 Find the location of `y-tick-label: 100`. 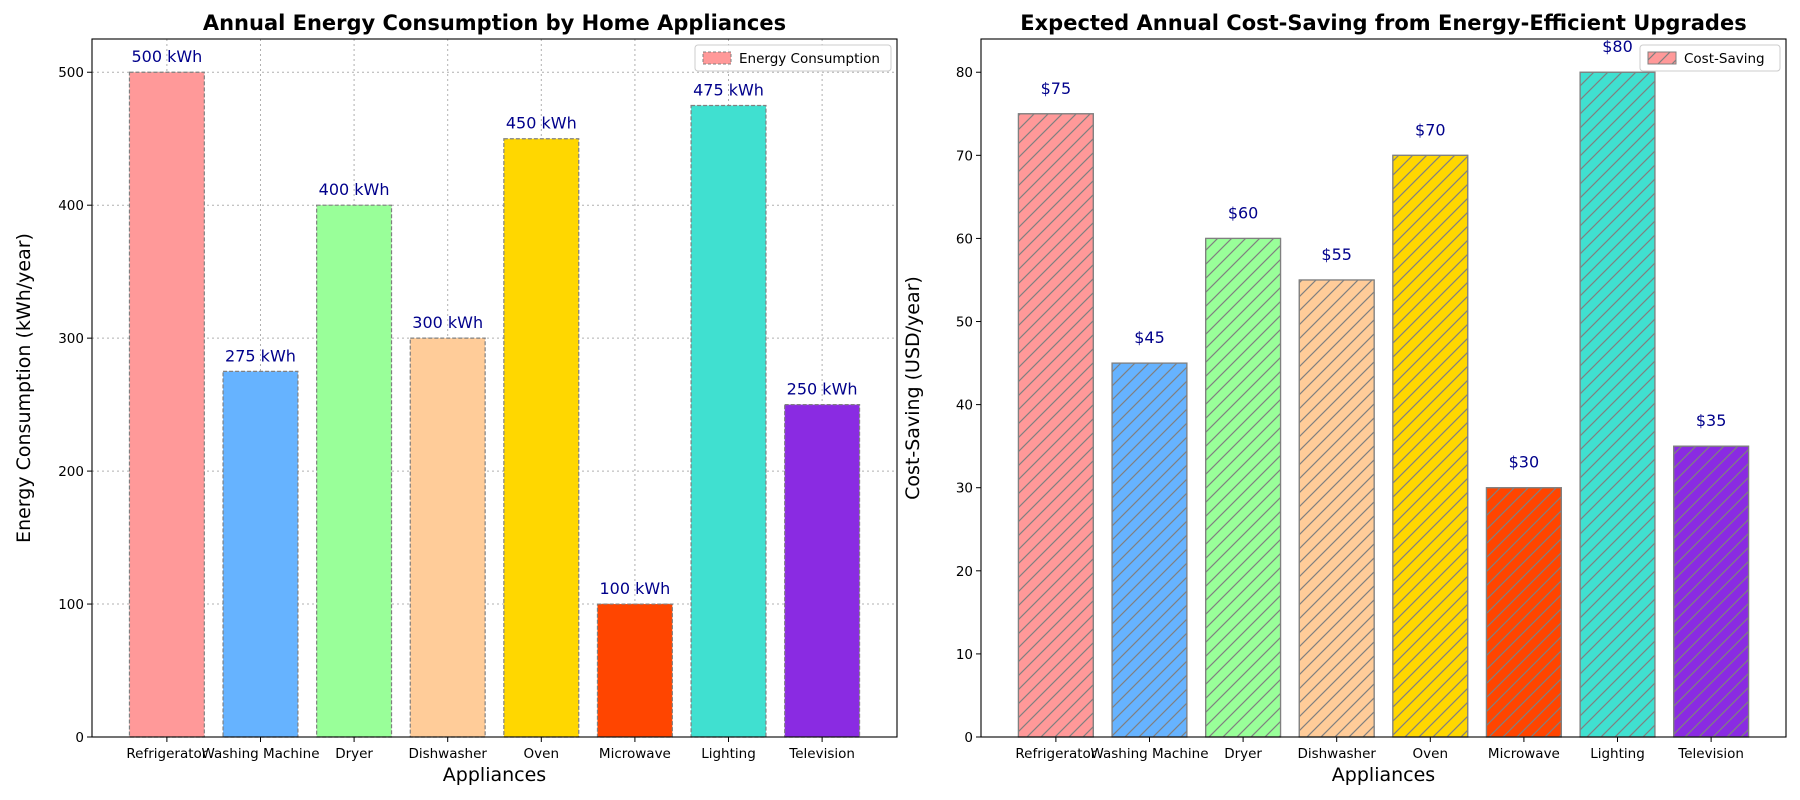

y-tick-label: 100 is located at coordinates (71, 605).